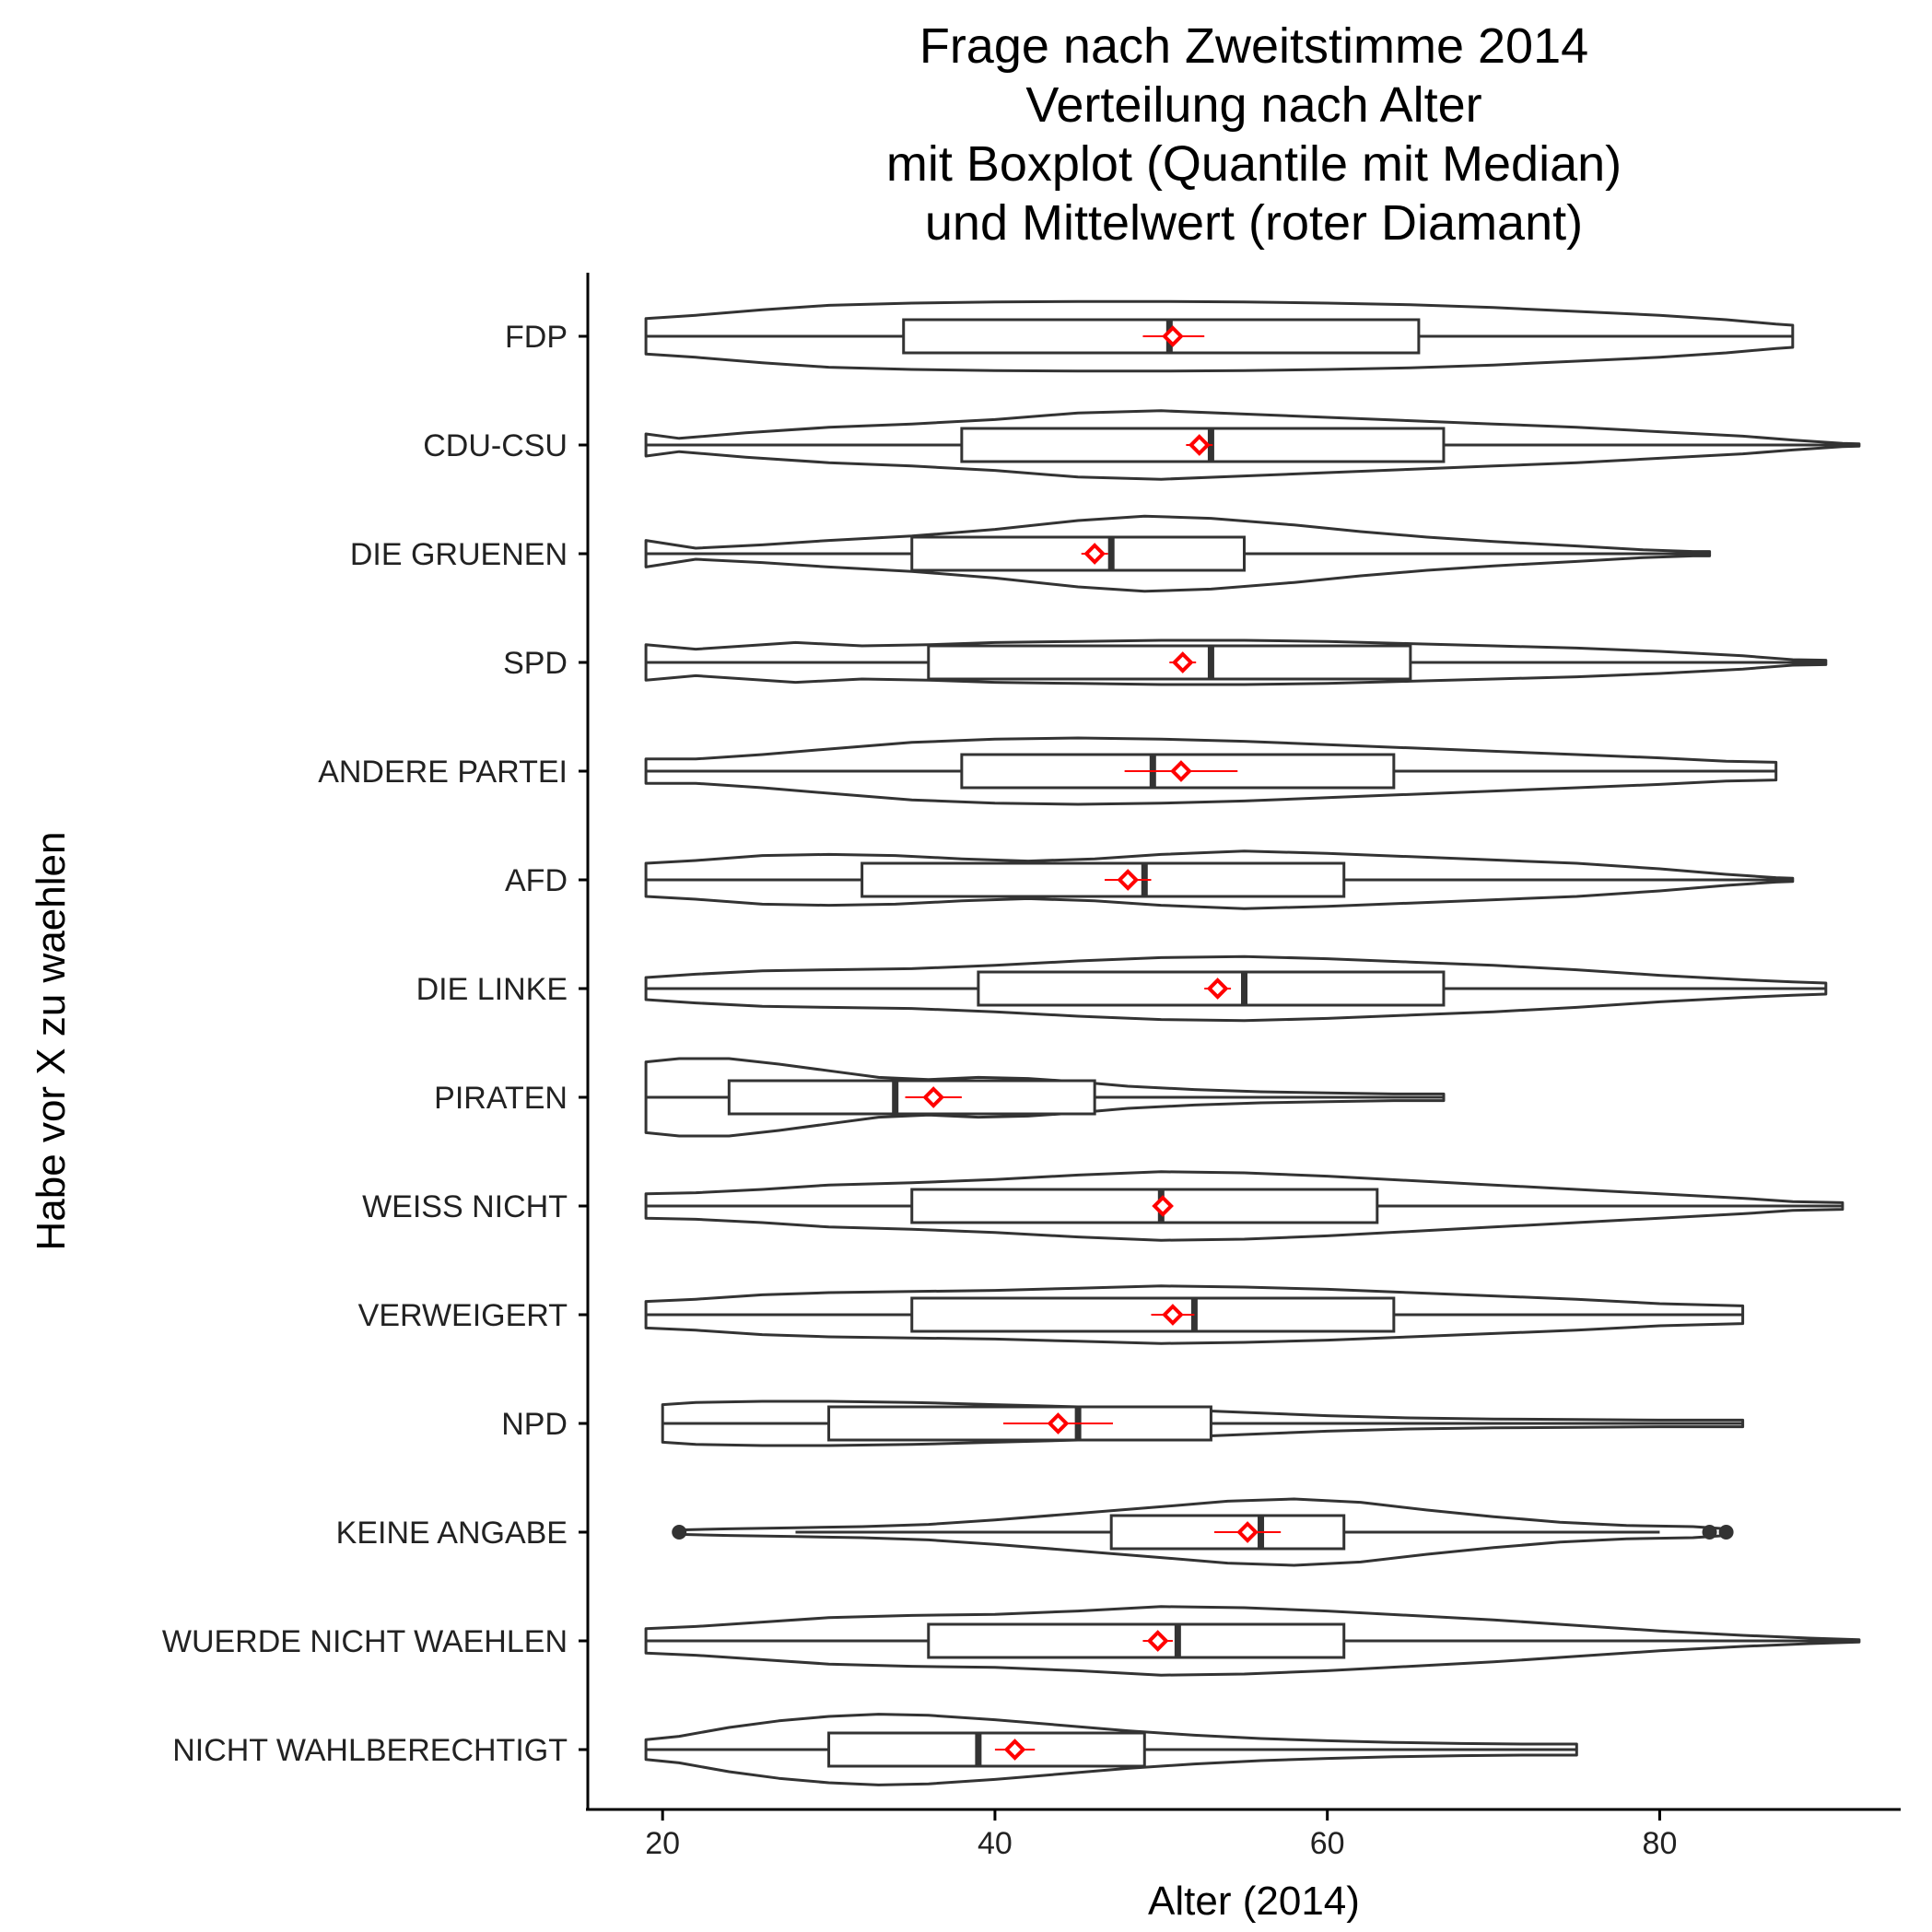  I want to click on y-tick-label-fdp: FDP, so click(536, 337).